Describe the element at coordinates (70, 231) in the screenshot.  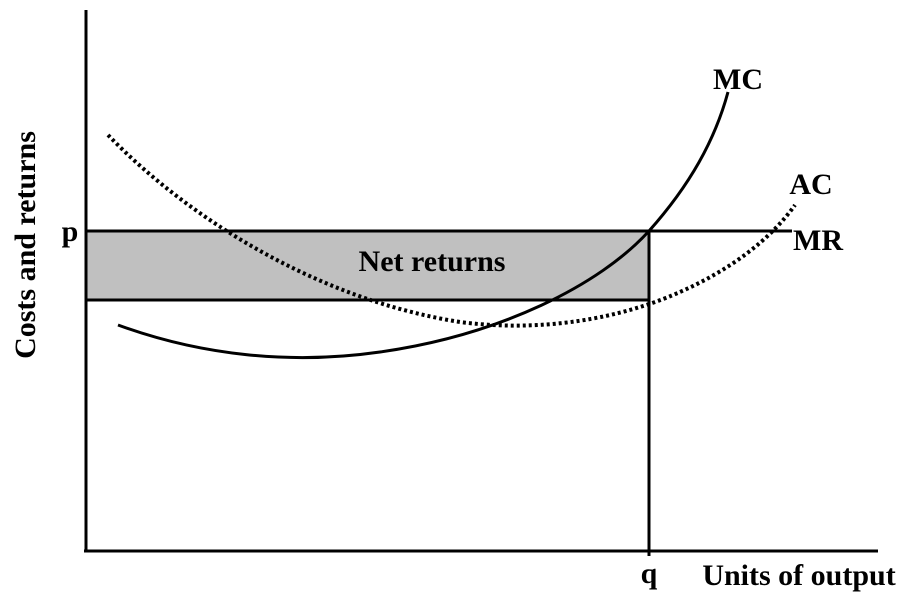
I see `price-label: p` at that location.